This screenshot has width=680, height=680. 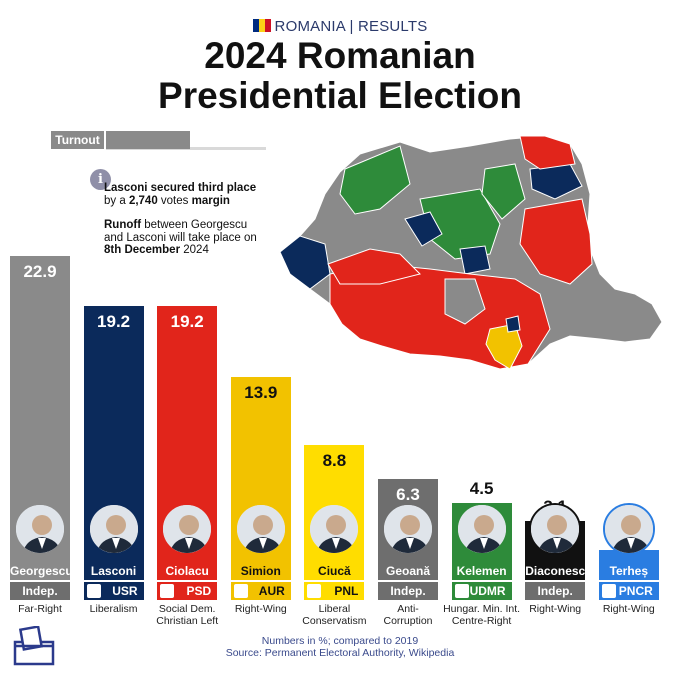 I want to click on party-label-0: Indep., so click(x=40, y=591).